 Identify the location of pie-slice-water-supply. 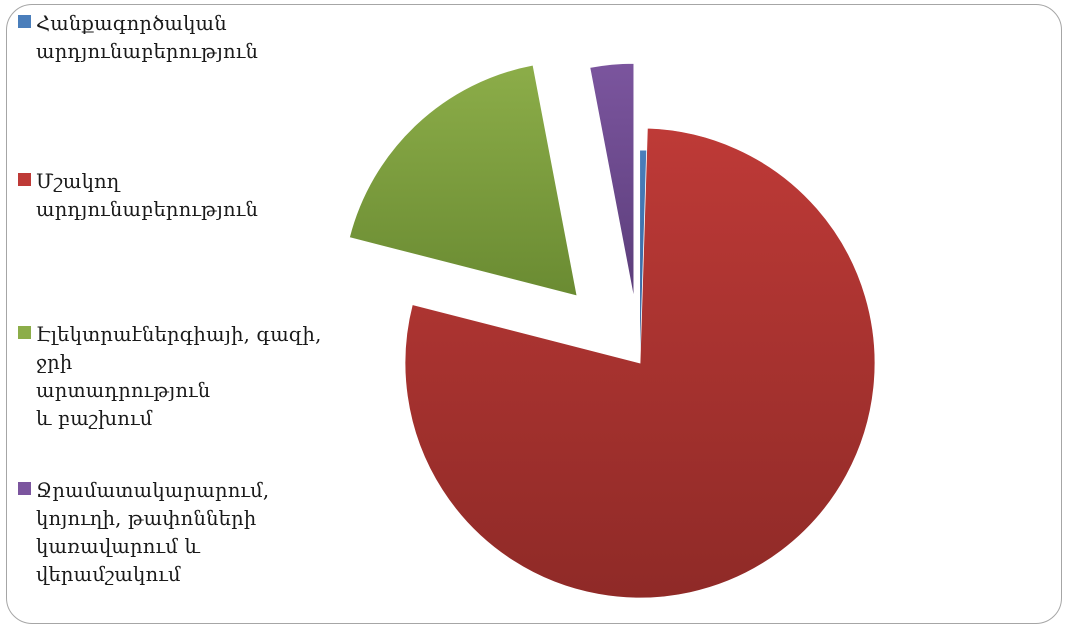
(612, 180).